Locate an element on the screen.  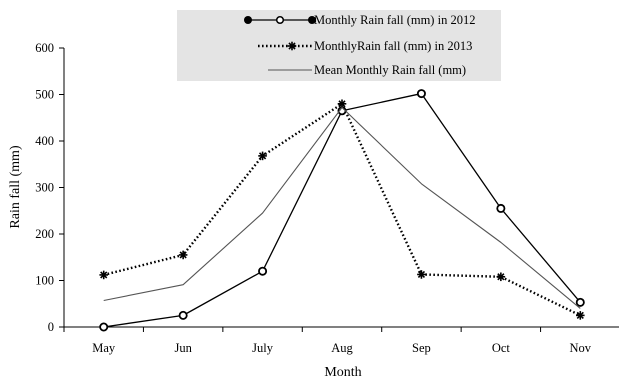
x-tick-label: Aug is located at coordinates (342, 348).